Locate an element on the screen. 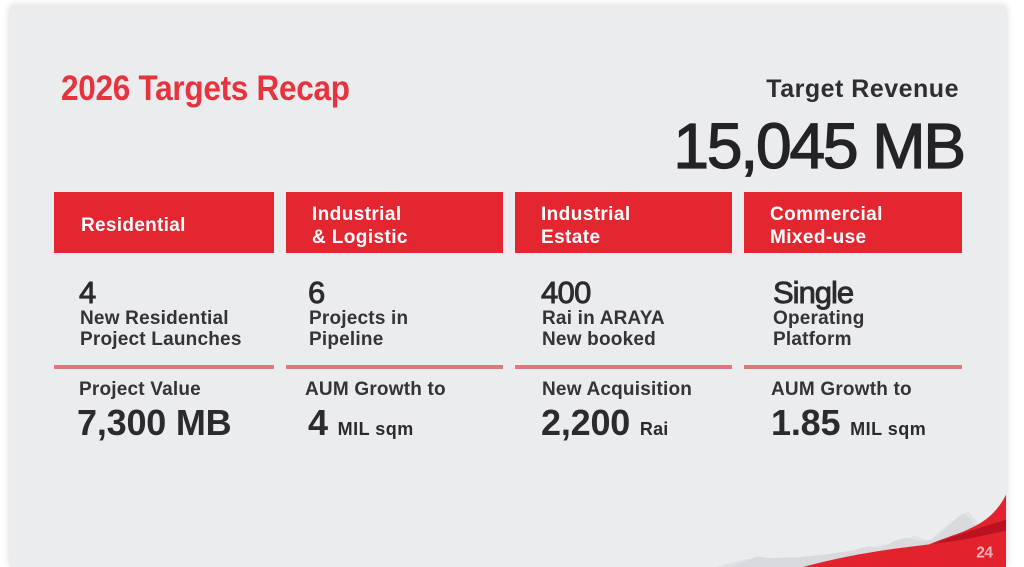  svg-text: 24 is located at coordinates (984, 553).